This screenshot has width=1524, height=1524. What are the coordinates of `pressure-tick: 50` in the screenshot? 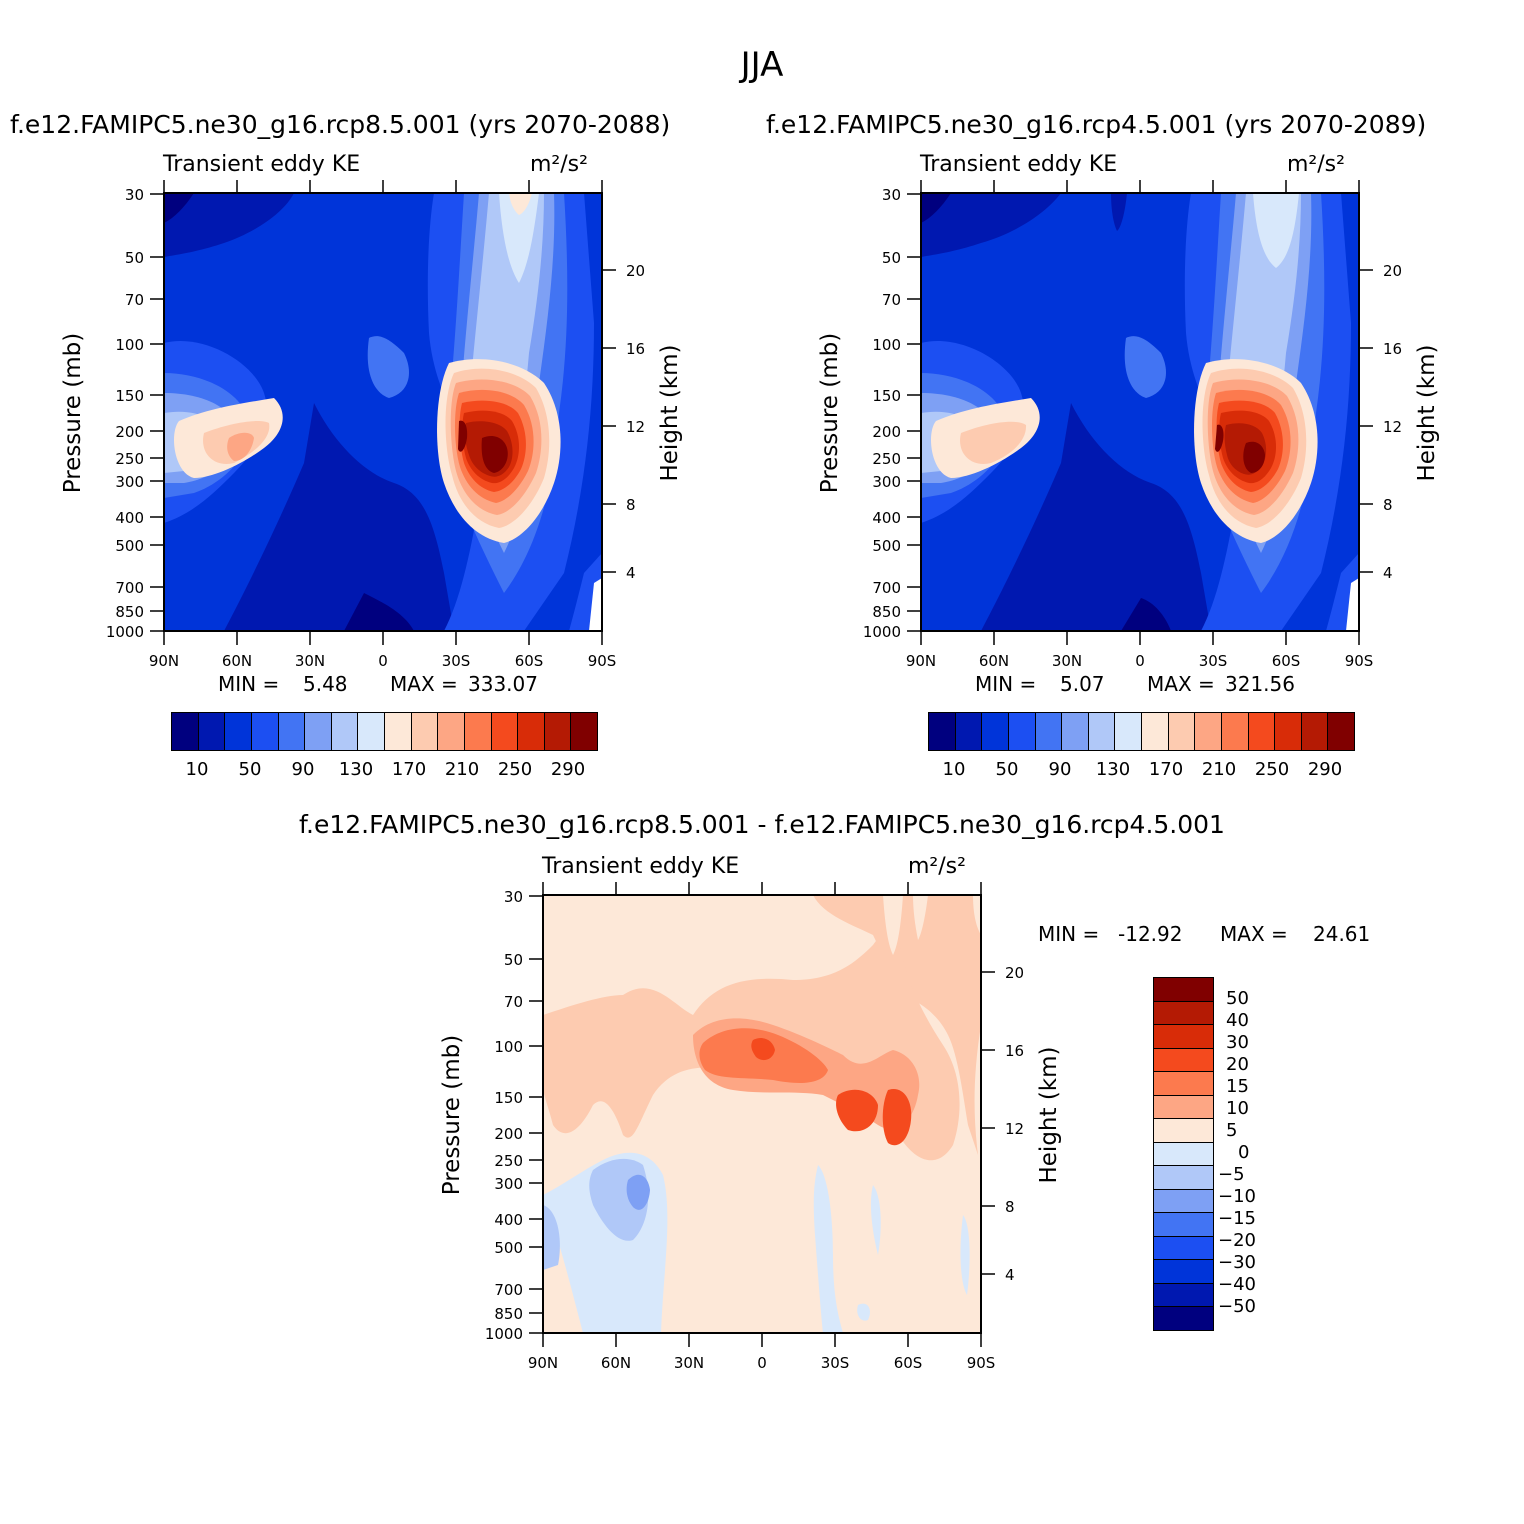 It's located at (513, 960).